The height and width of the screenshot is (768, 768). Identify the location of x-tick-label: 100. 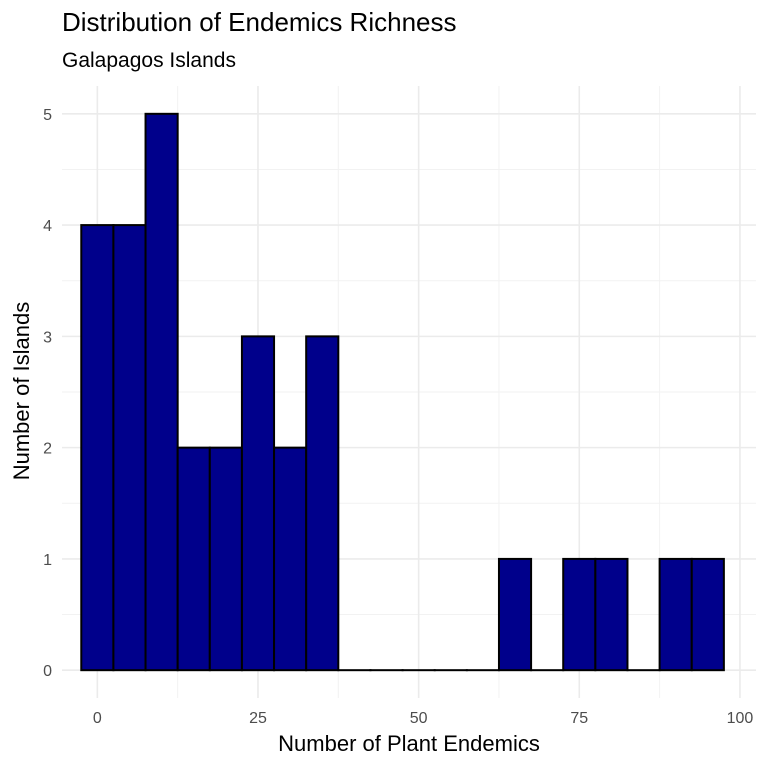
(740, 718).